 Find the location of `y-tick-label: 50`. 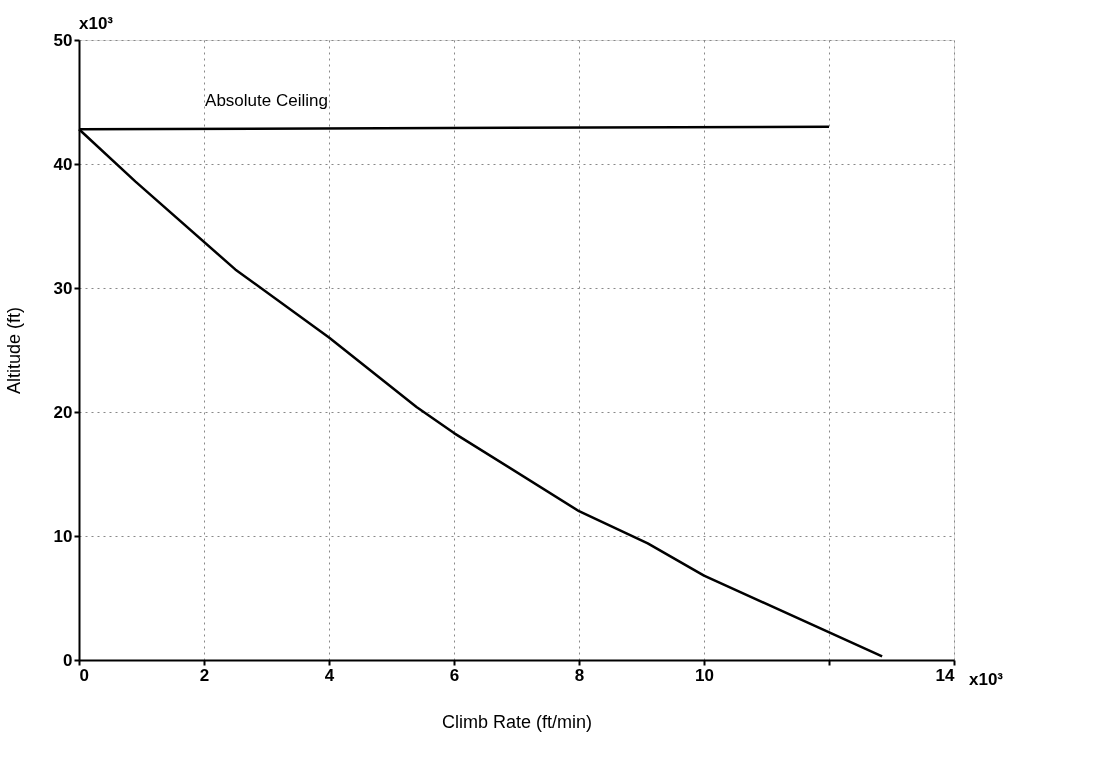

y-tick-label: 50 is located at coordinates (63, 40).